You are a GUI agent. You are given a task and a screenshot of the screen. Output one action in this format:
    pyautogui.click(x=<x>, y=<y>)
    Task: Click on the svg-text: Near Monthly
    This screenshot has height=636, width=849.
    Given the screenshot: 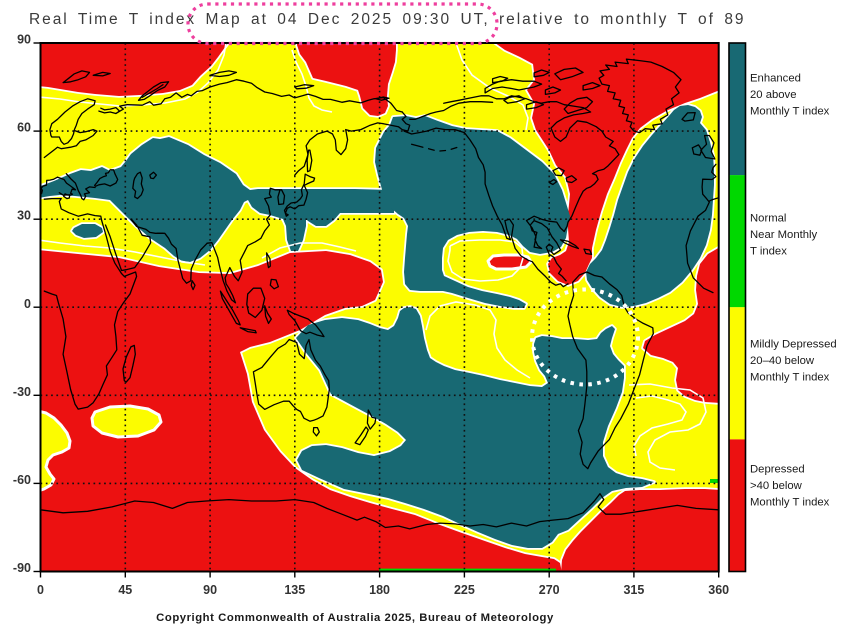 What is the action you would take?
    pyautogui.click(x=784, y=235)
    